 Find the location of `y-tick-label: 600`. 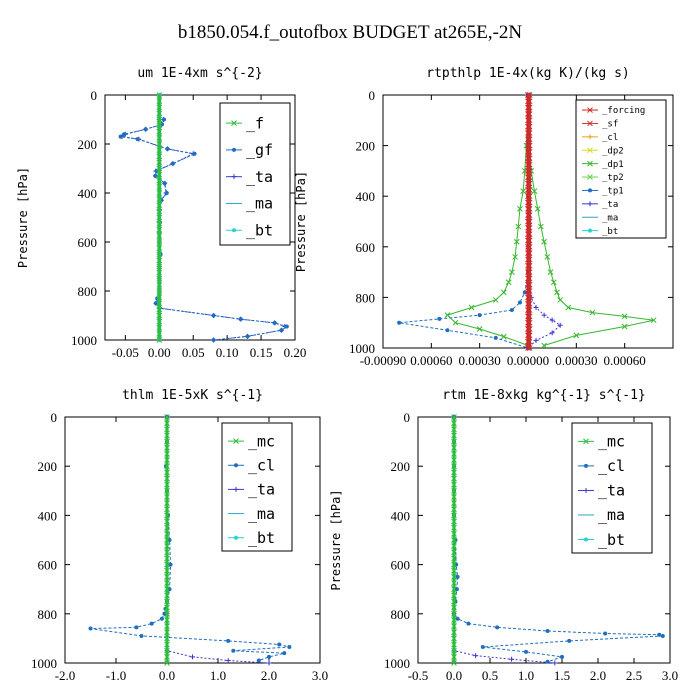

y-tick-label: 600 is located at coordinates (366, 247).